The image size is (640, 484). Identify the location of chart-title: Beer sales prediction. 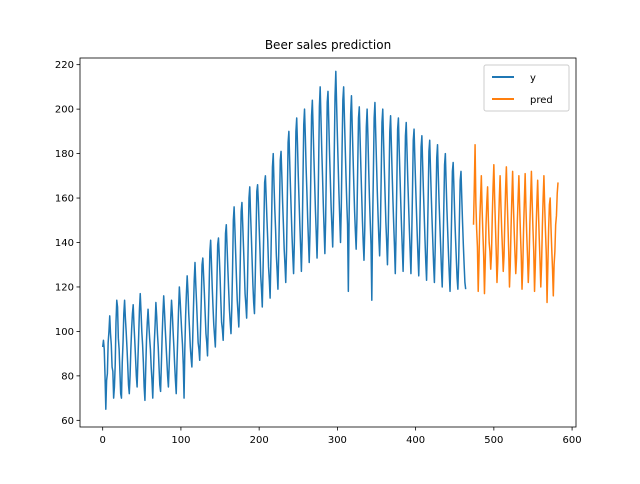
(328, 45).